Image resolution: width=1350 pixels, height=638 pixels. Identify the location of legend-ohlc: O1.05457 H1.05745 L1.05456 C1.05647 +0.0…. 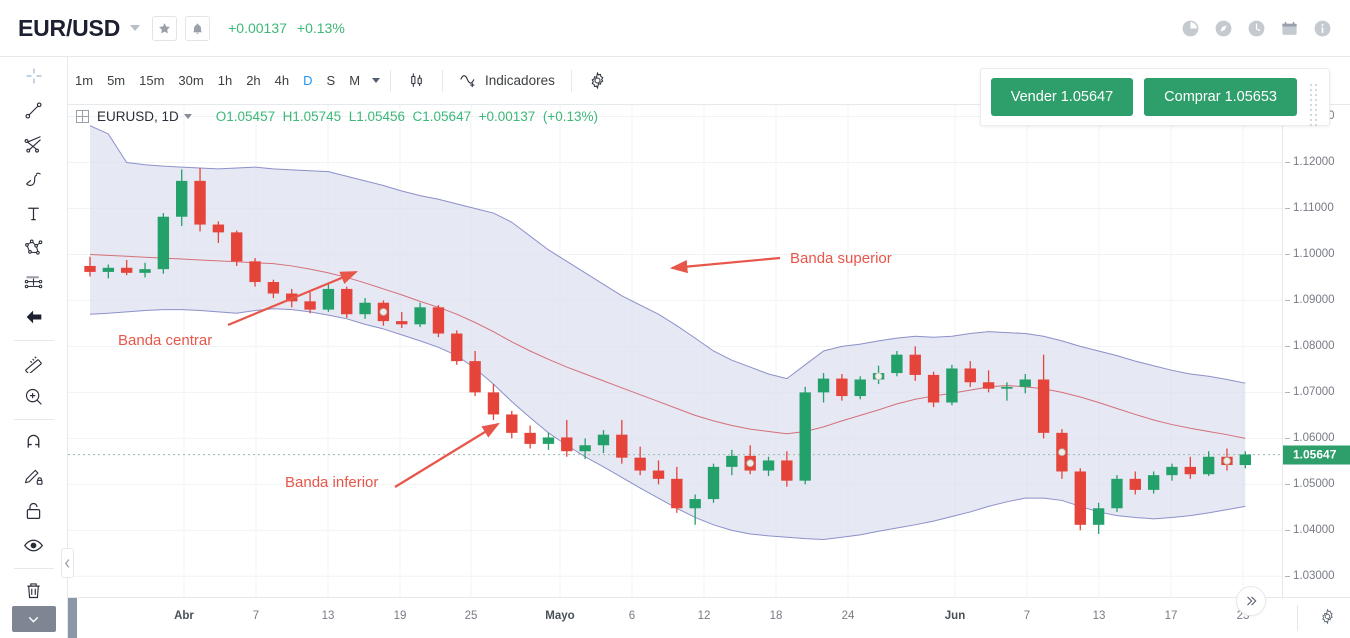
(407, 116).